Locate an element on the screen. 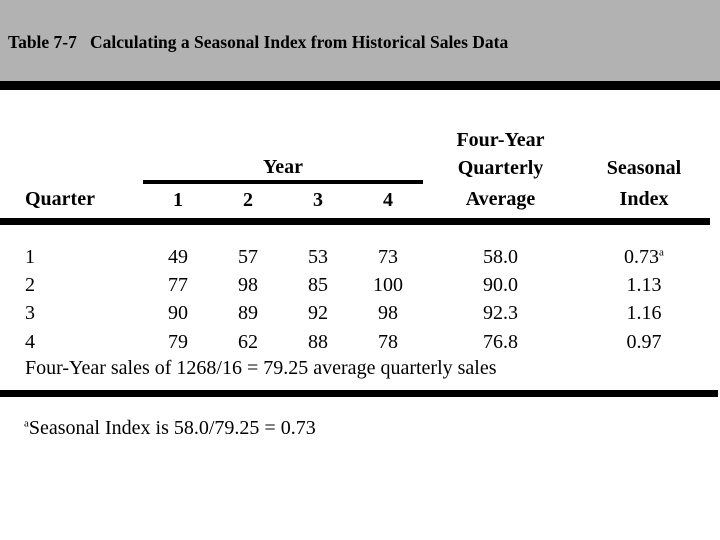 Image resolution: width=720 pixels, height=540 pixels. year-4-cell: 73 is located at coordinates (388, 256).